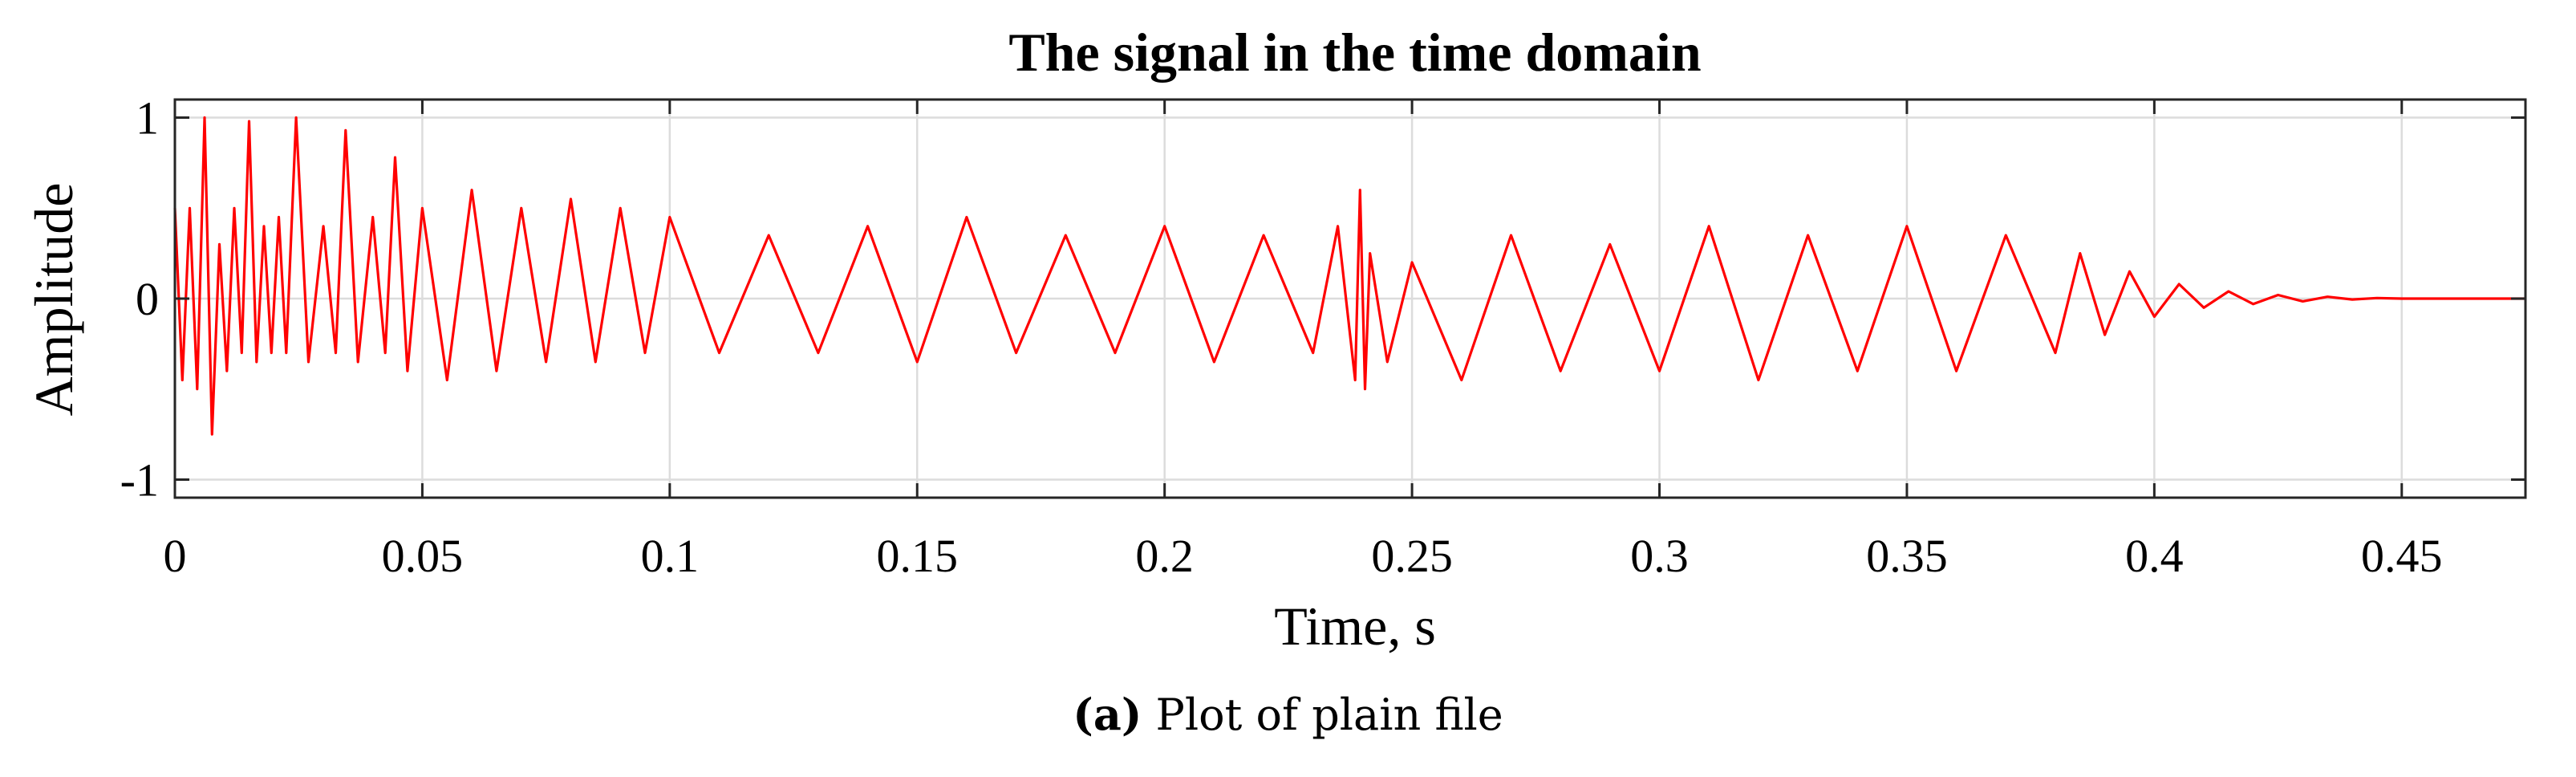  I want to click on x-tick-label: 0.3, so click(1660, 556).